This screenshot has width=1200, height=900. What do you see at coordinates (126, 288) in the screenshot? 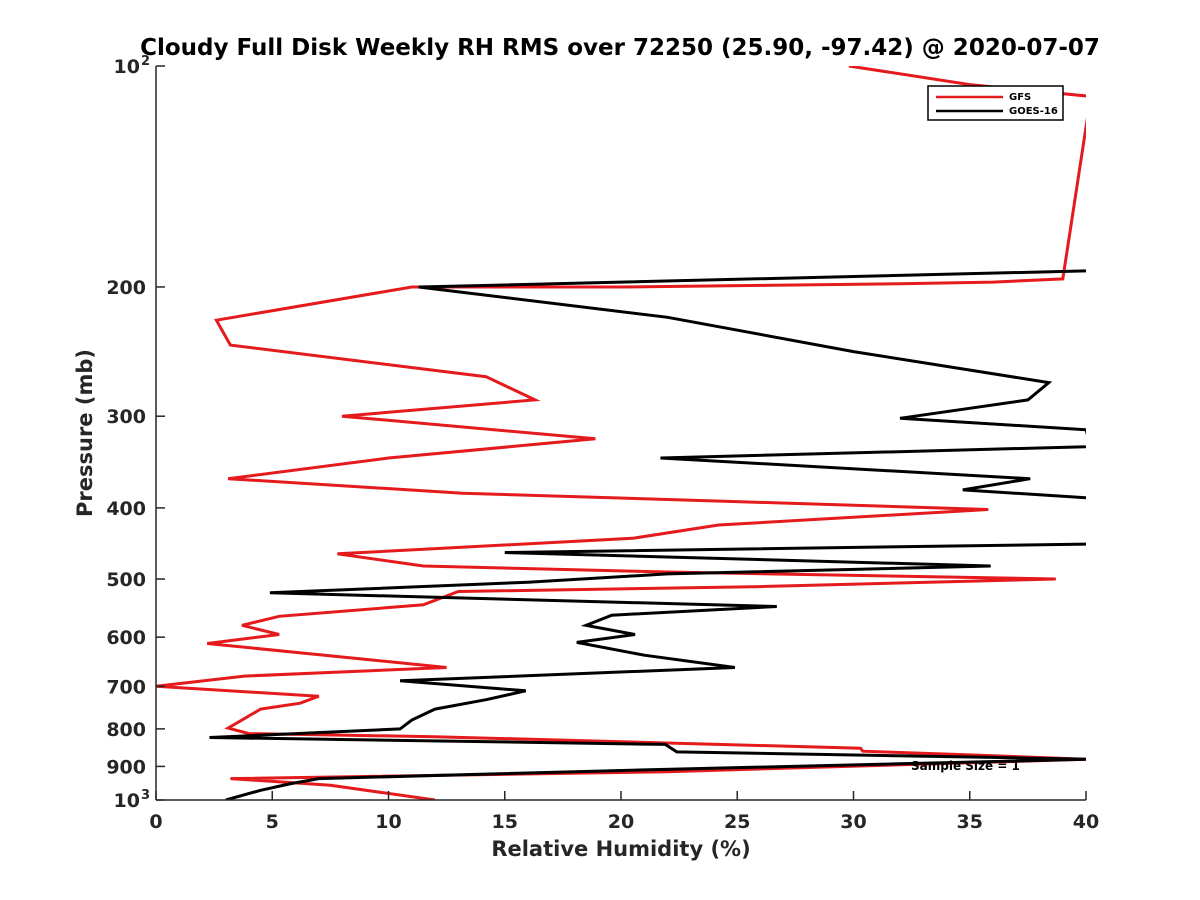
I see `y-tick-label: 200` at bounding box center [126, 288].